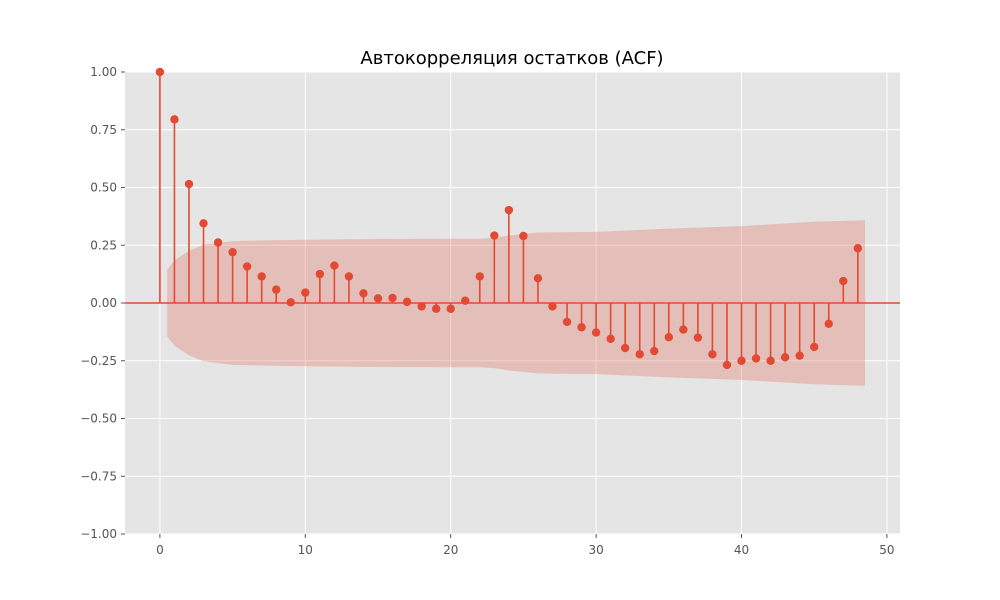  Describe the element at coordinates (511, 58) in the screenshot. I see `chart-title: Автокорреляция остатков (ACF)` at that location.